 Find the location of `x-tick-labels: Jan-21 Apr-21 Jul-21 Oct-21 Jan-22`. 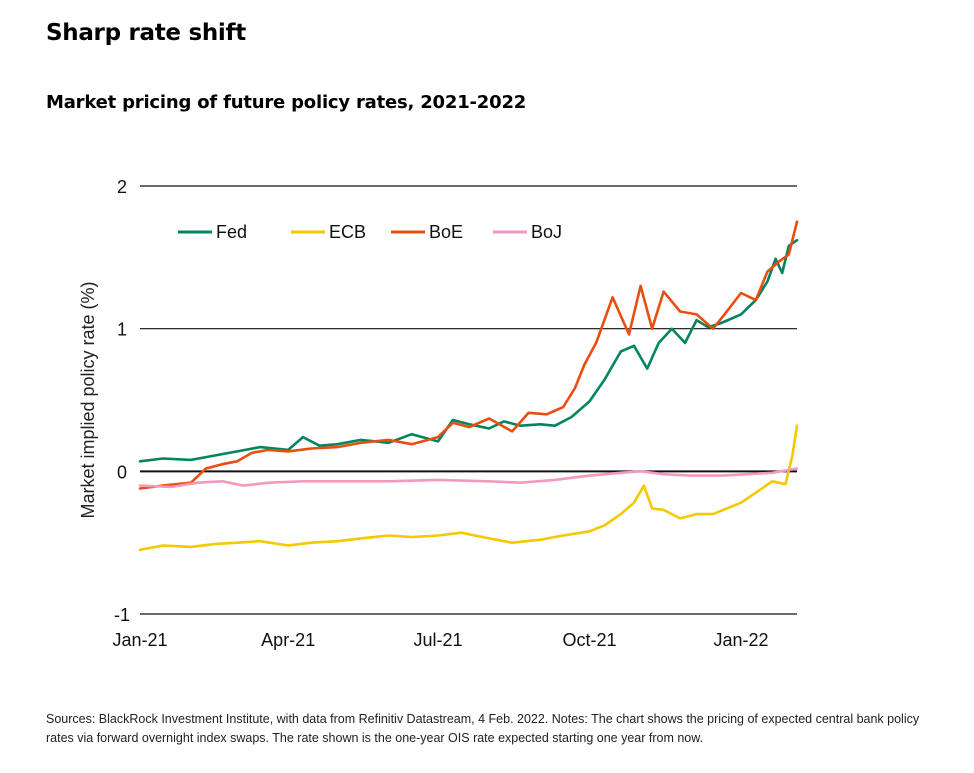

x-tick-labels: Jan-21 Apr-21 Jul-21 Oct-21 Jan-22 is located at coordinates (440, 640).